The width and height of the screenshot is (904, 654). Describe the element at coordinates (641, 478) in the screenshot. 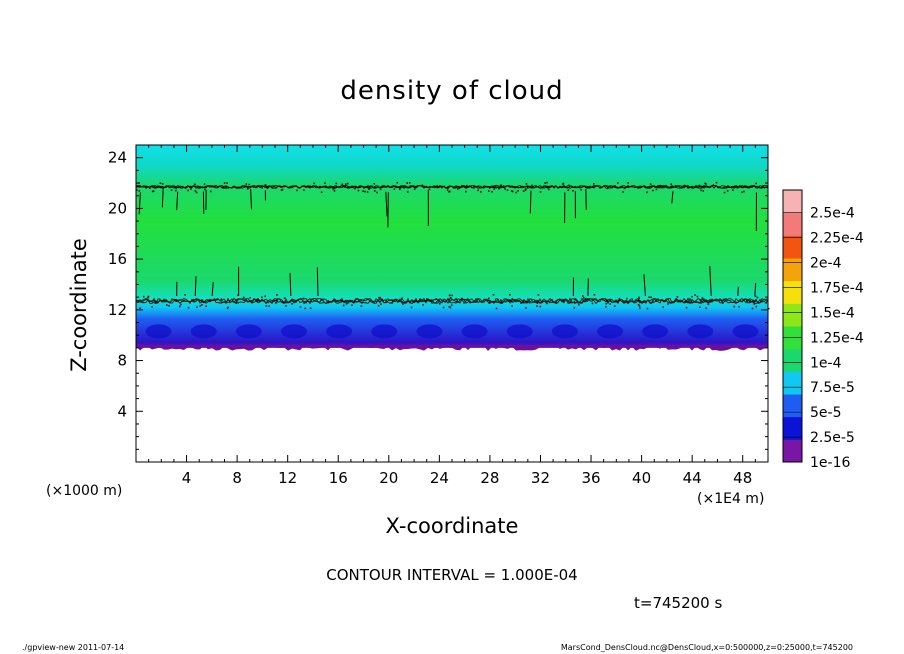

I see `x-tick-label: 40` at that location.